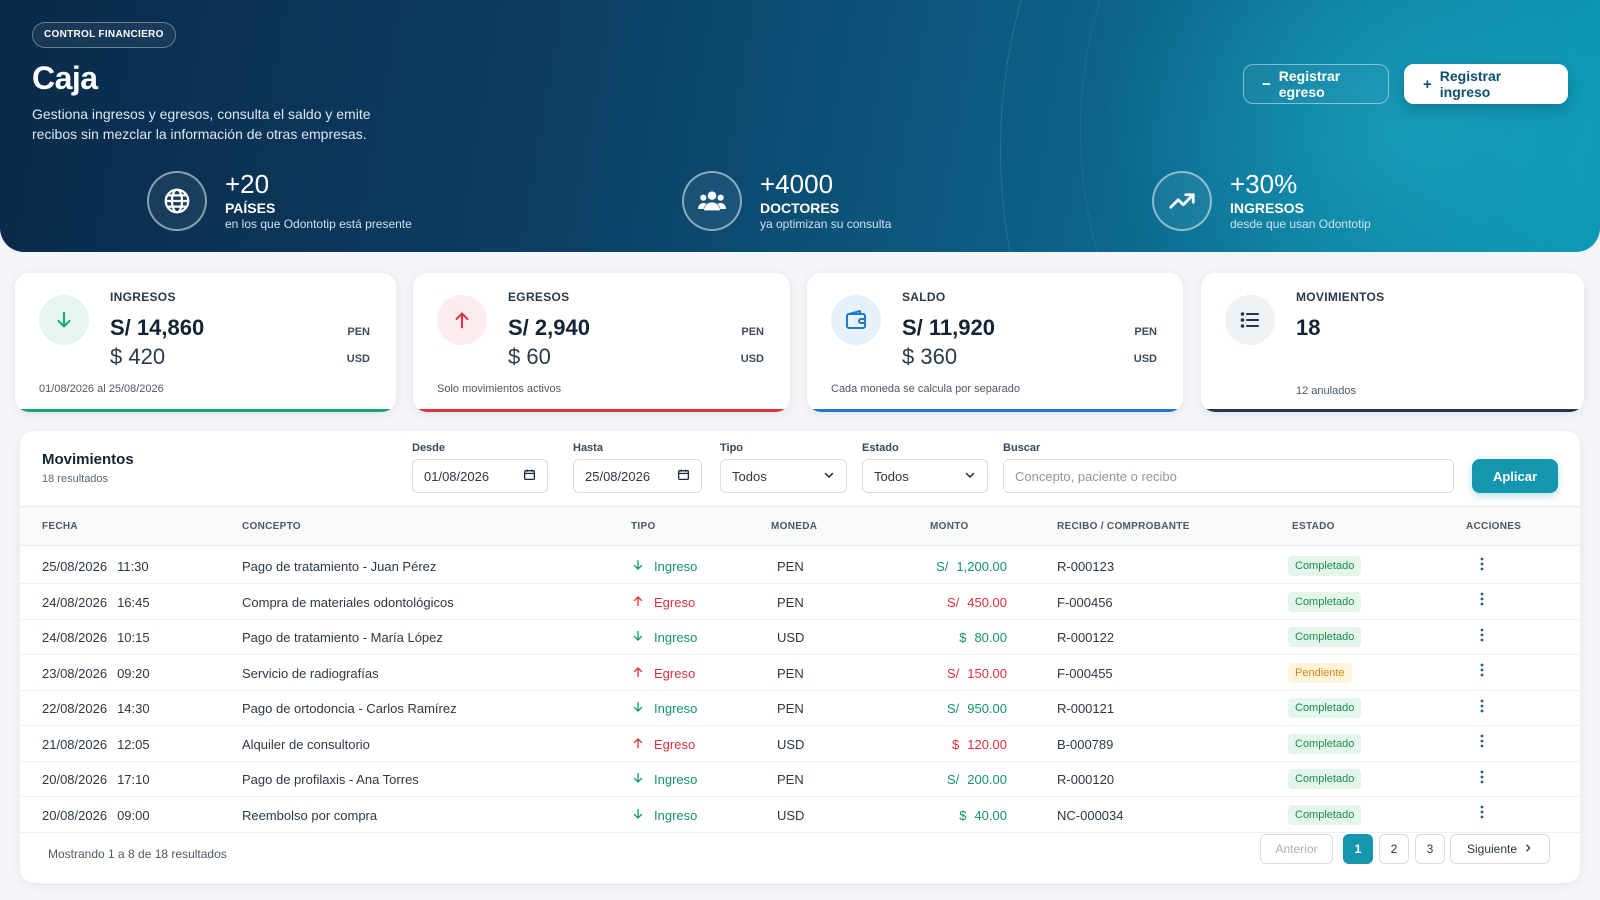 Image resolution: width=1600 pixels, height=900 pixels. I want to click on prev-page-button: Anterior, so click(1296, 849).